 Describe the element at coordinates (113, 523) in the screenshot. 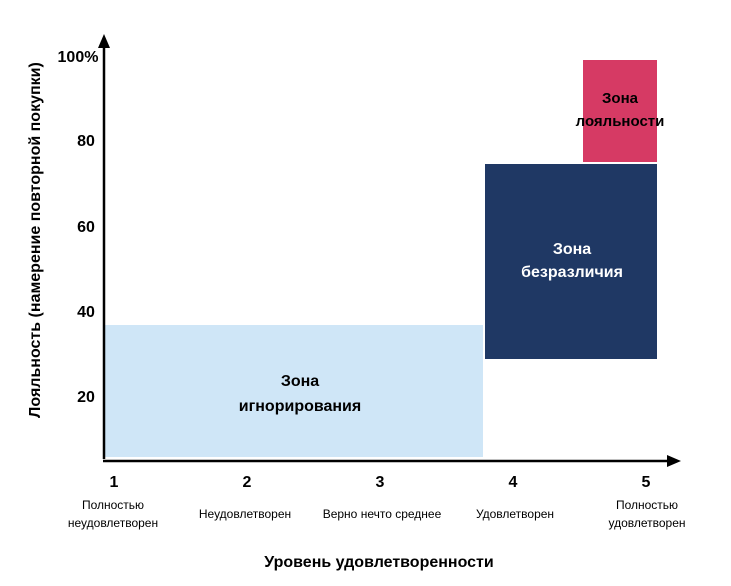

I see `x-cat-label-1-line2: неудовлетворен` at that location.